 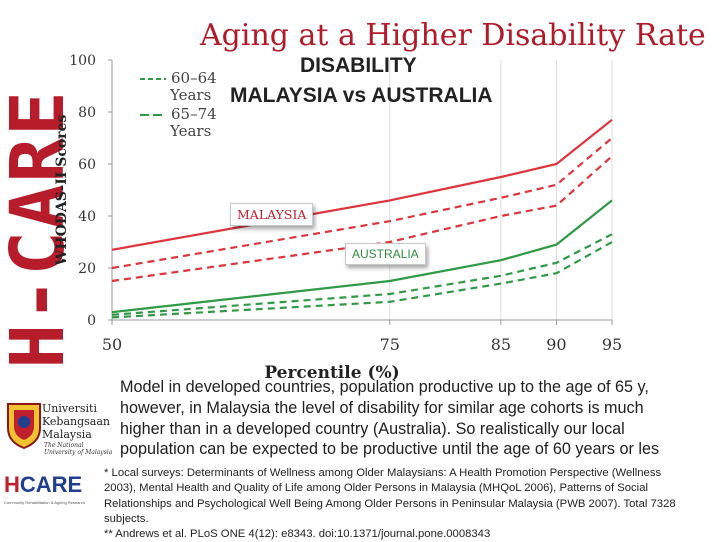 I want to click on hcare-wordmark-rest: CARE, so click(x=51, y=484).